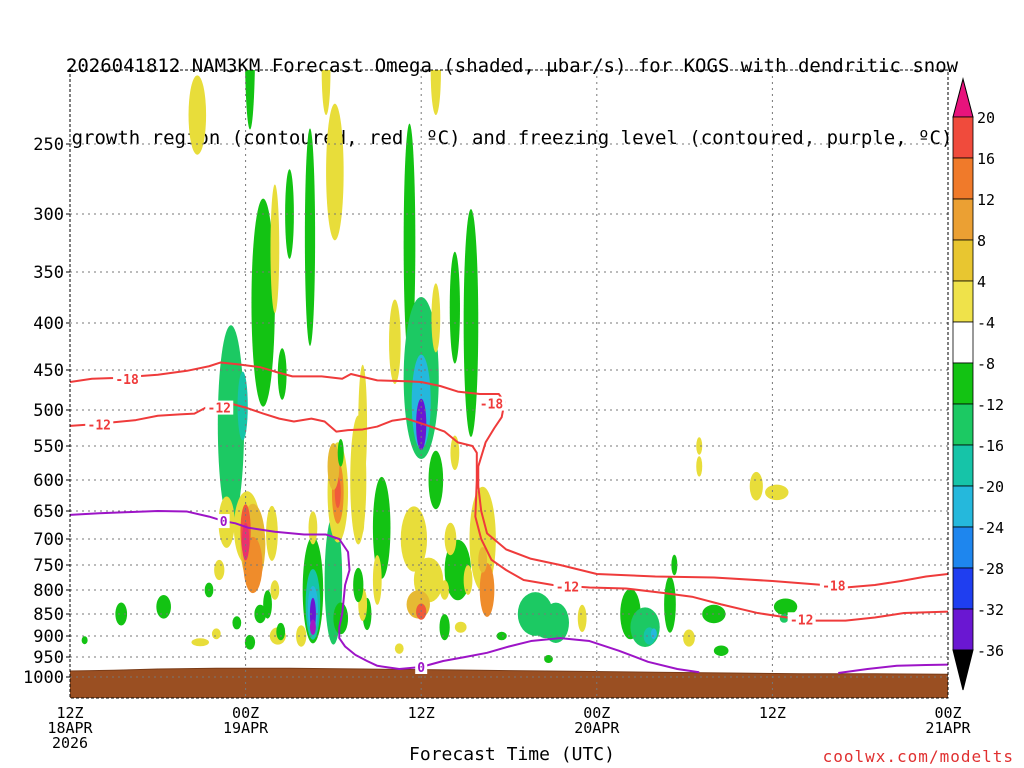 The width and height of the screenshot is (1024, 768). What do you see at coordinates (48, 411) in the screenshot?
I see `y-tick-label: 500` at bounding box center [48, 411].